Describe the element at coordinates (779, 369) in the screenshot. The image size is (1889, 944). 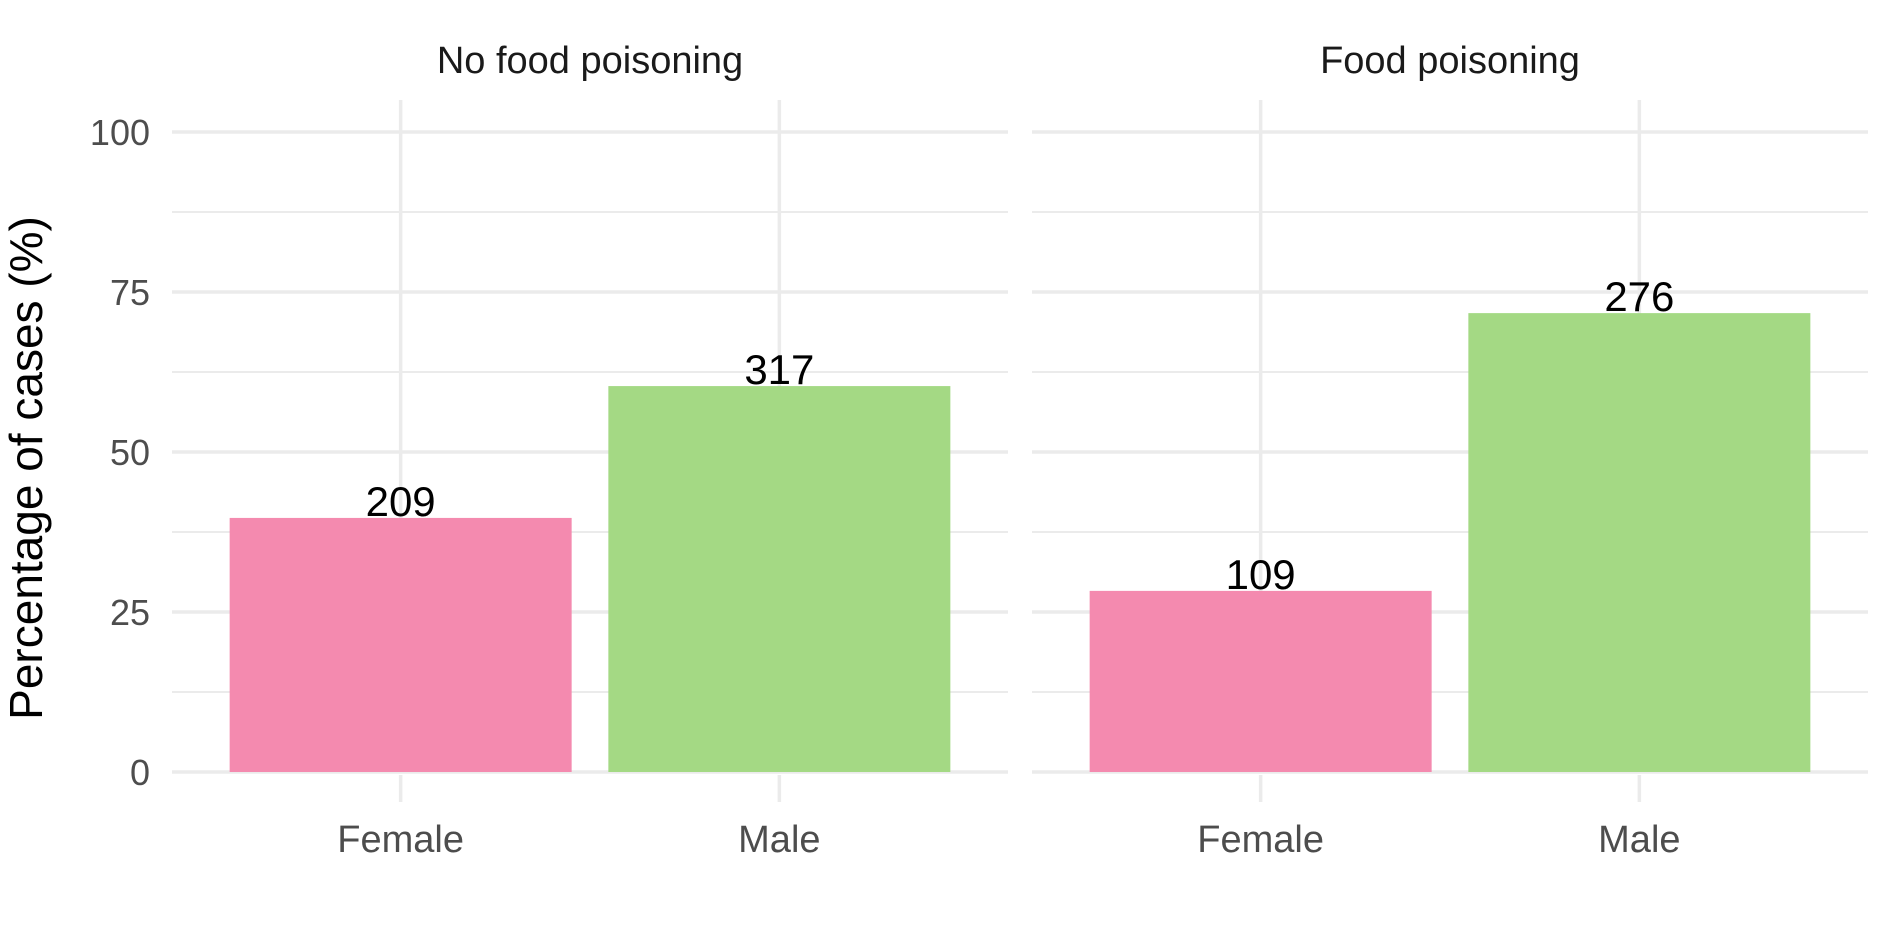
I see `bar-value-label: 317` at that location.